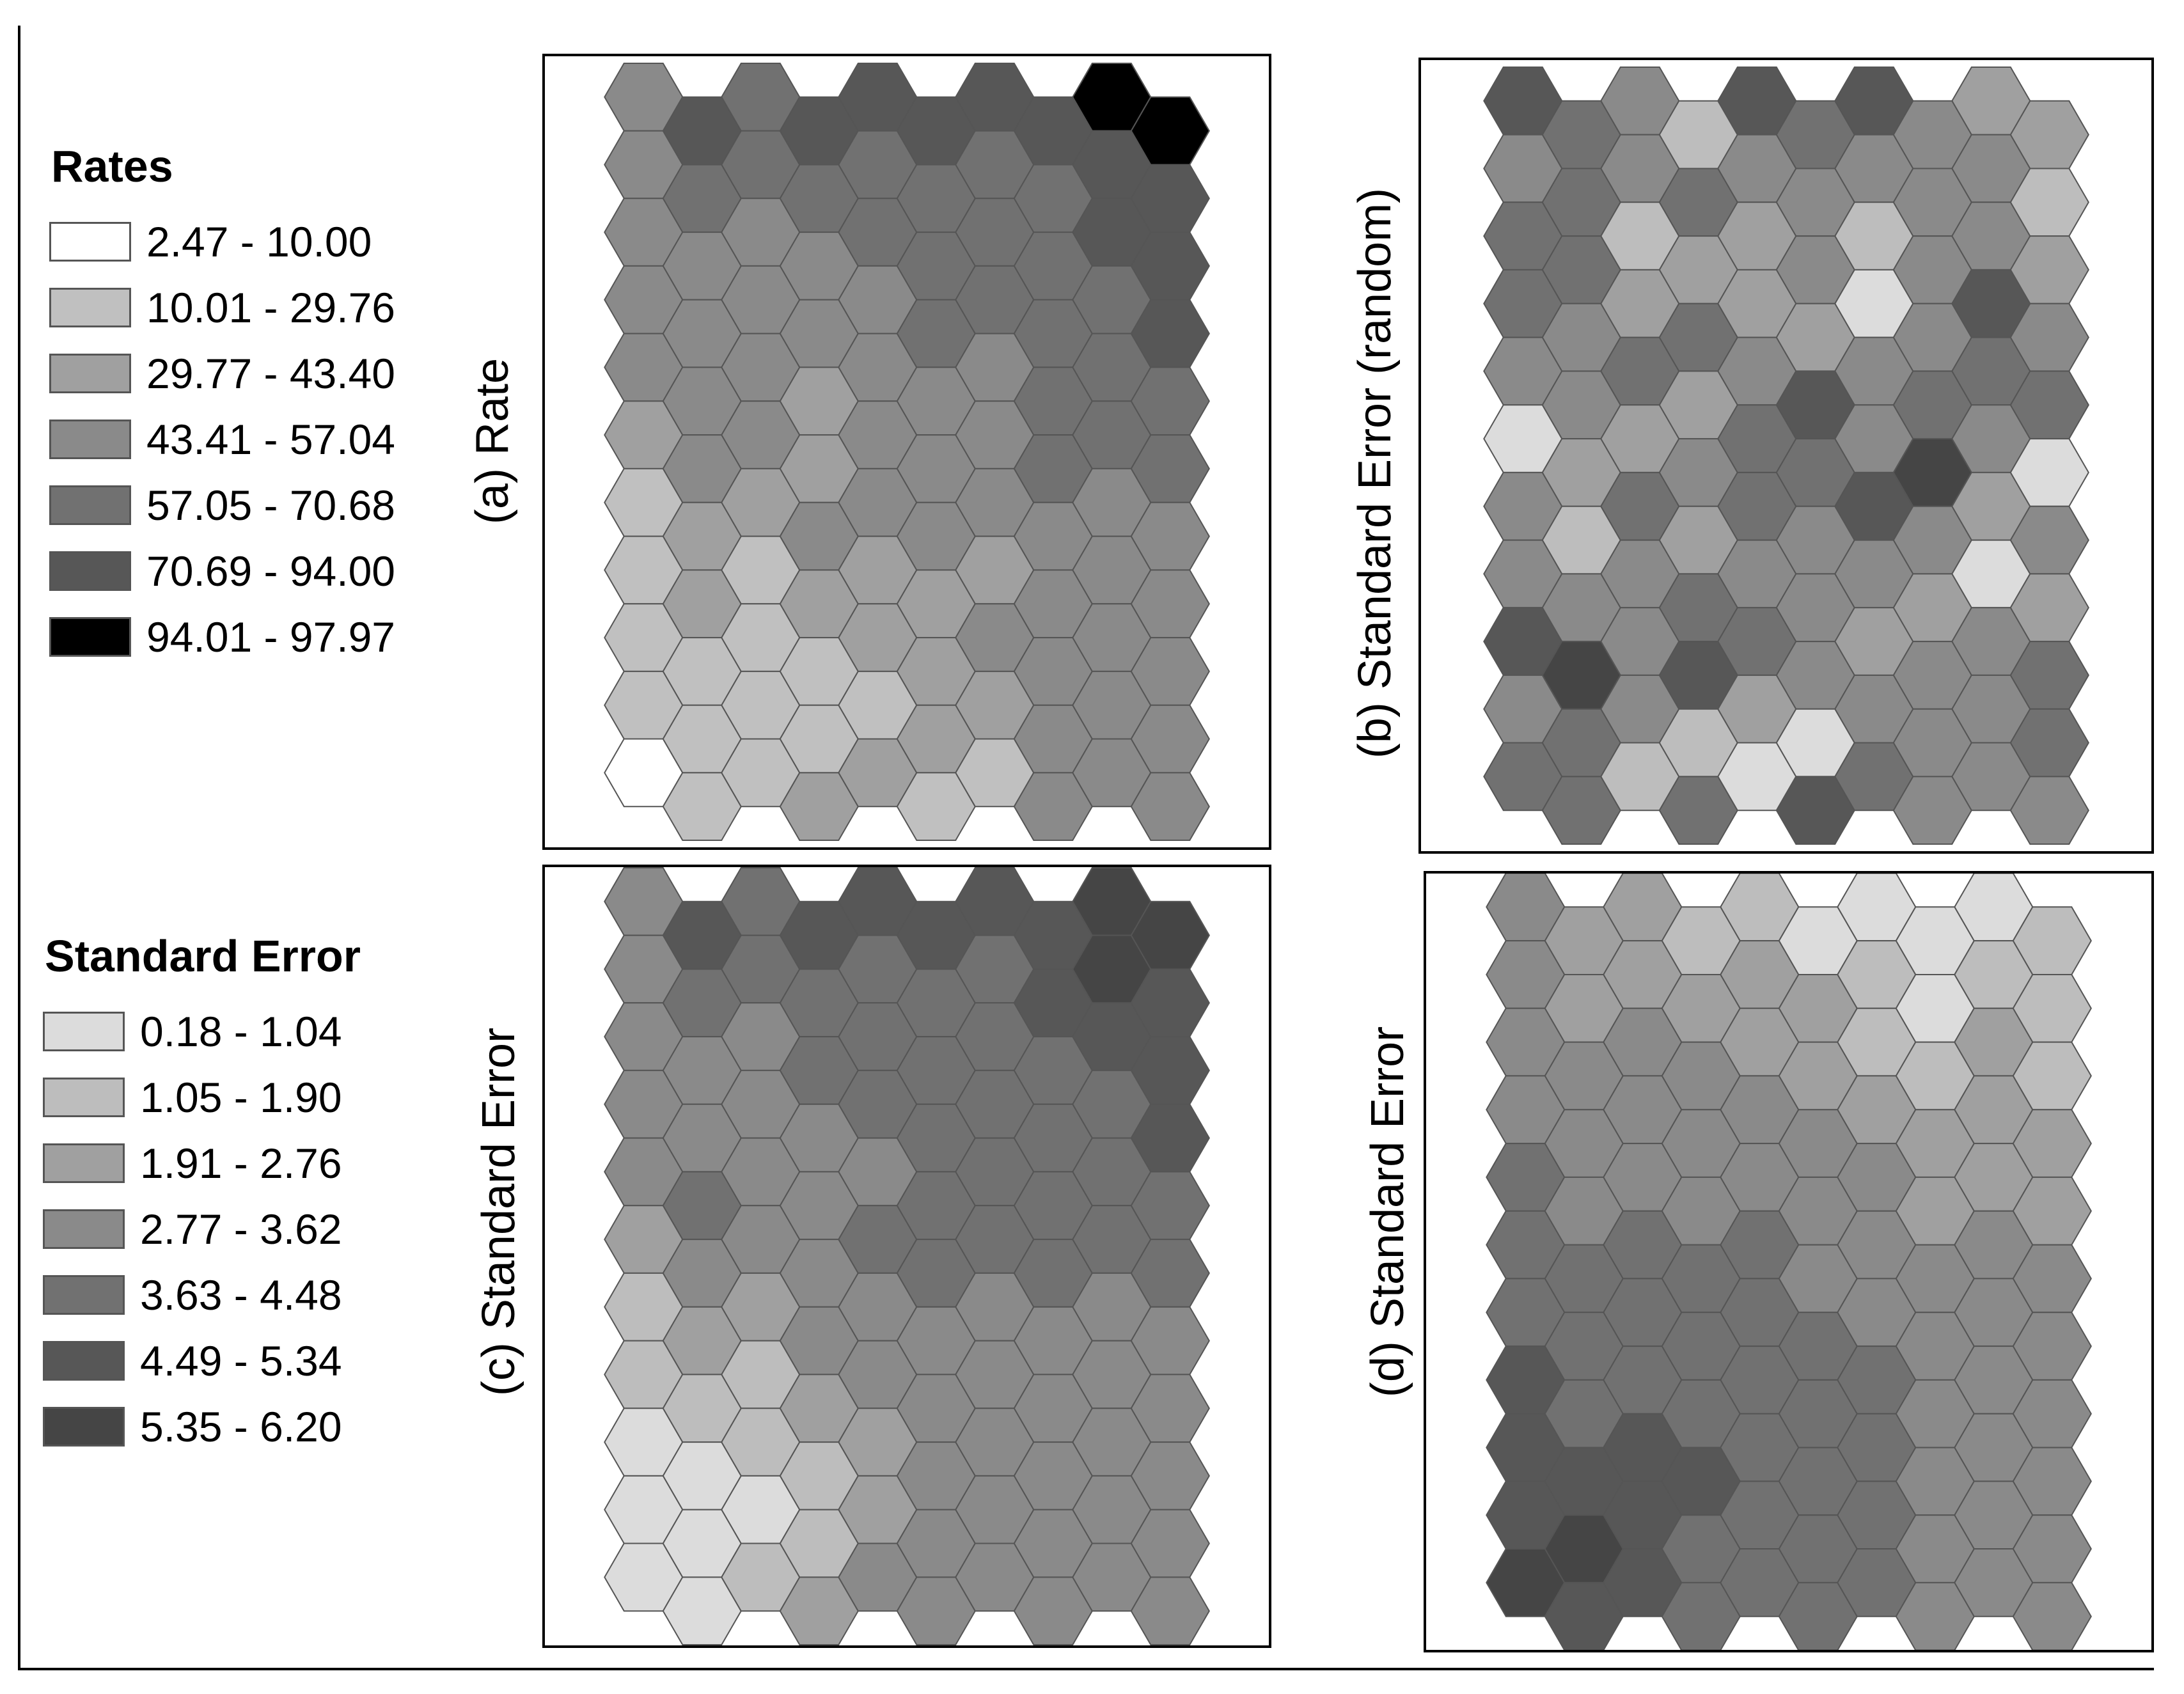  I want to click on legend-rates-item: 10.01 - 29.76, so click(222, 307).